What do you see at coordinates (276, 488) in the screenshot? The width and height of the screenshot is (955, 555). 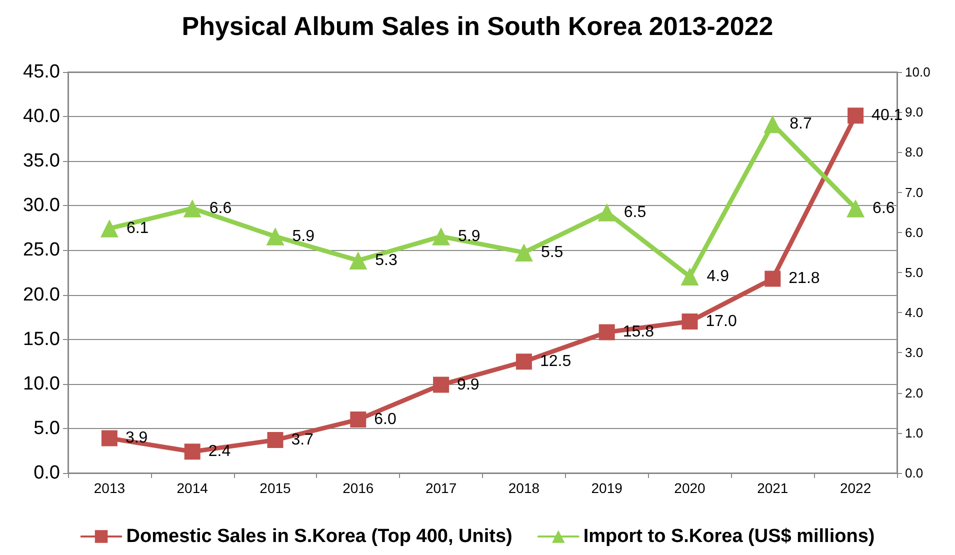 I see `x-tick-label: 2015` at bounding box center [276, 488].